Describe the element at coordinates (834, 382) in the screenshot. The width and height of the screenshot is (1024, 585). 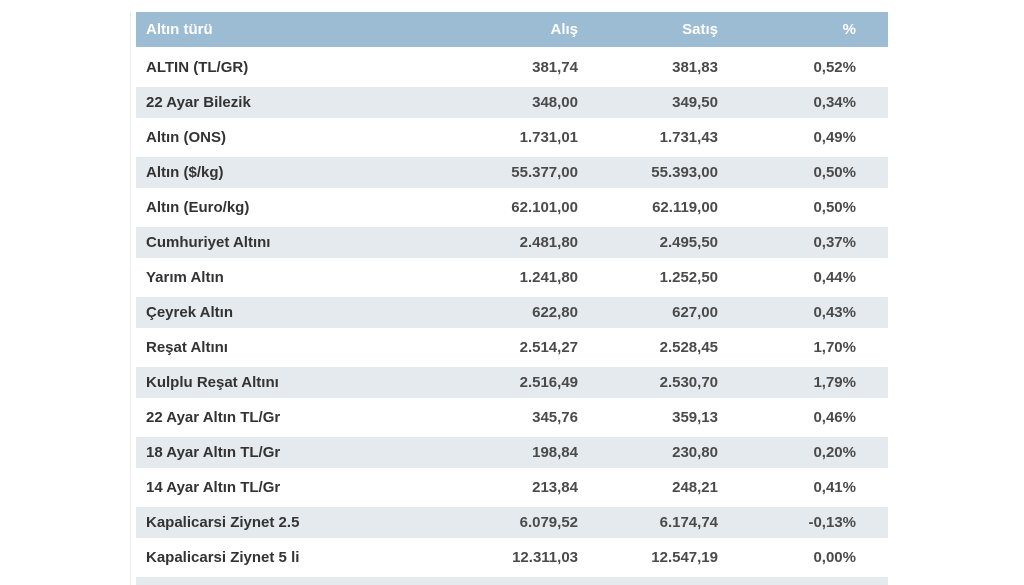
I see `change-percent-cell: 1,79%` at that location.